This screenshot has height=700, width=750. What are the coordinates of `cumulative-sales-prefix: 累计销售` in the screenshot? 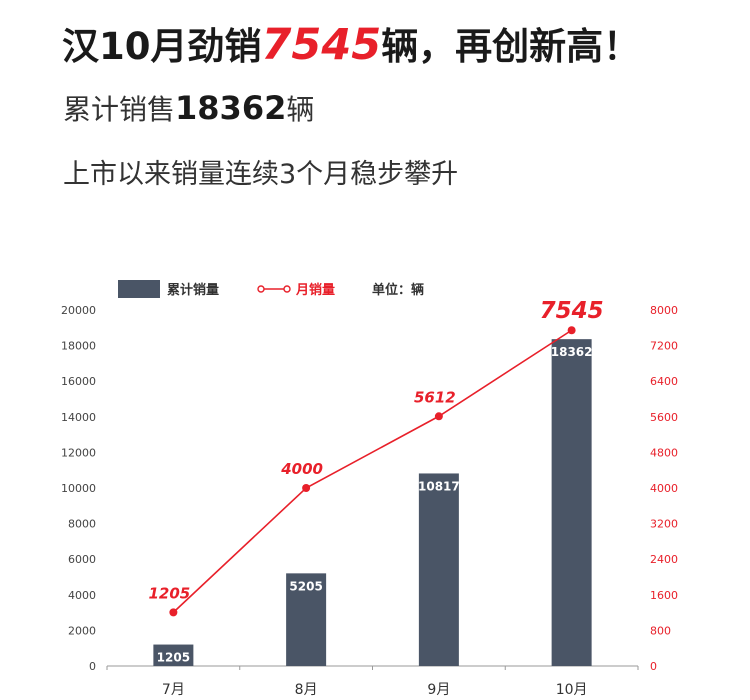 It's located at (119, 109).